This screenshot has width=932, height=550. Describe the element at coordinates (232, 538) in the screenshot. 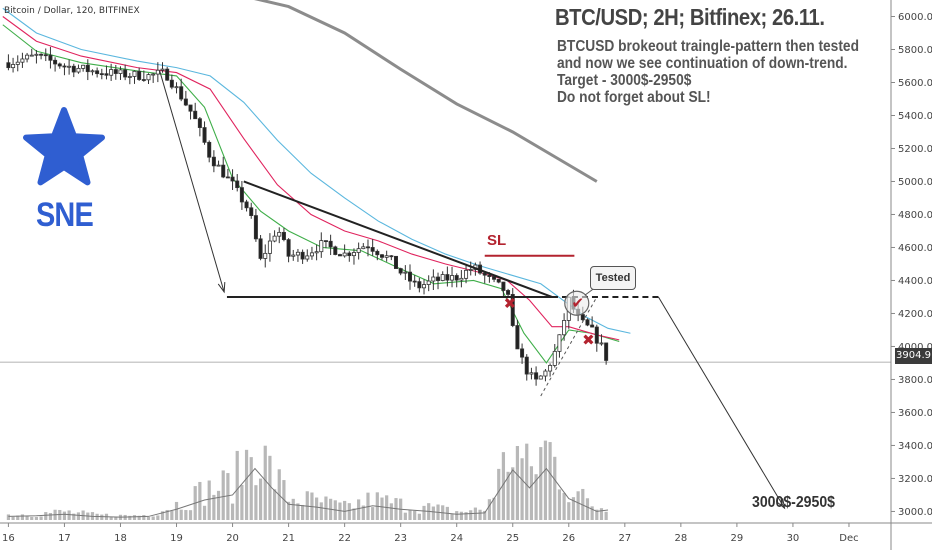

I see `x-tick-label: 20` at that location.